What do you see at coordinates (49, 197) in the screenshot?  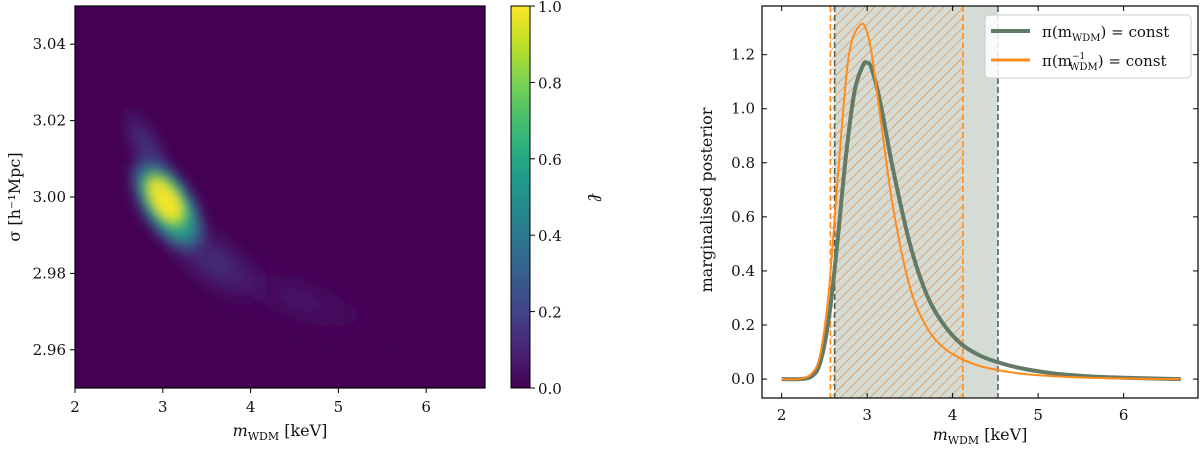 I see `y-tick-label: 3.00` at bounding box center [49, 197].